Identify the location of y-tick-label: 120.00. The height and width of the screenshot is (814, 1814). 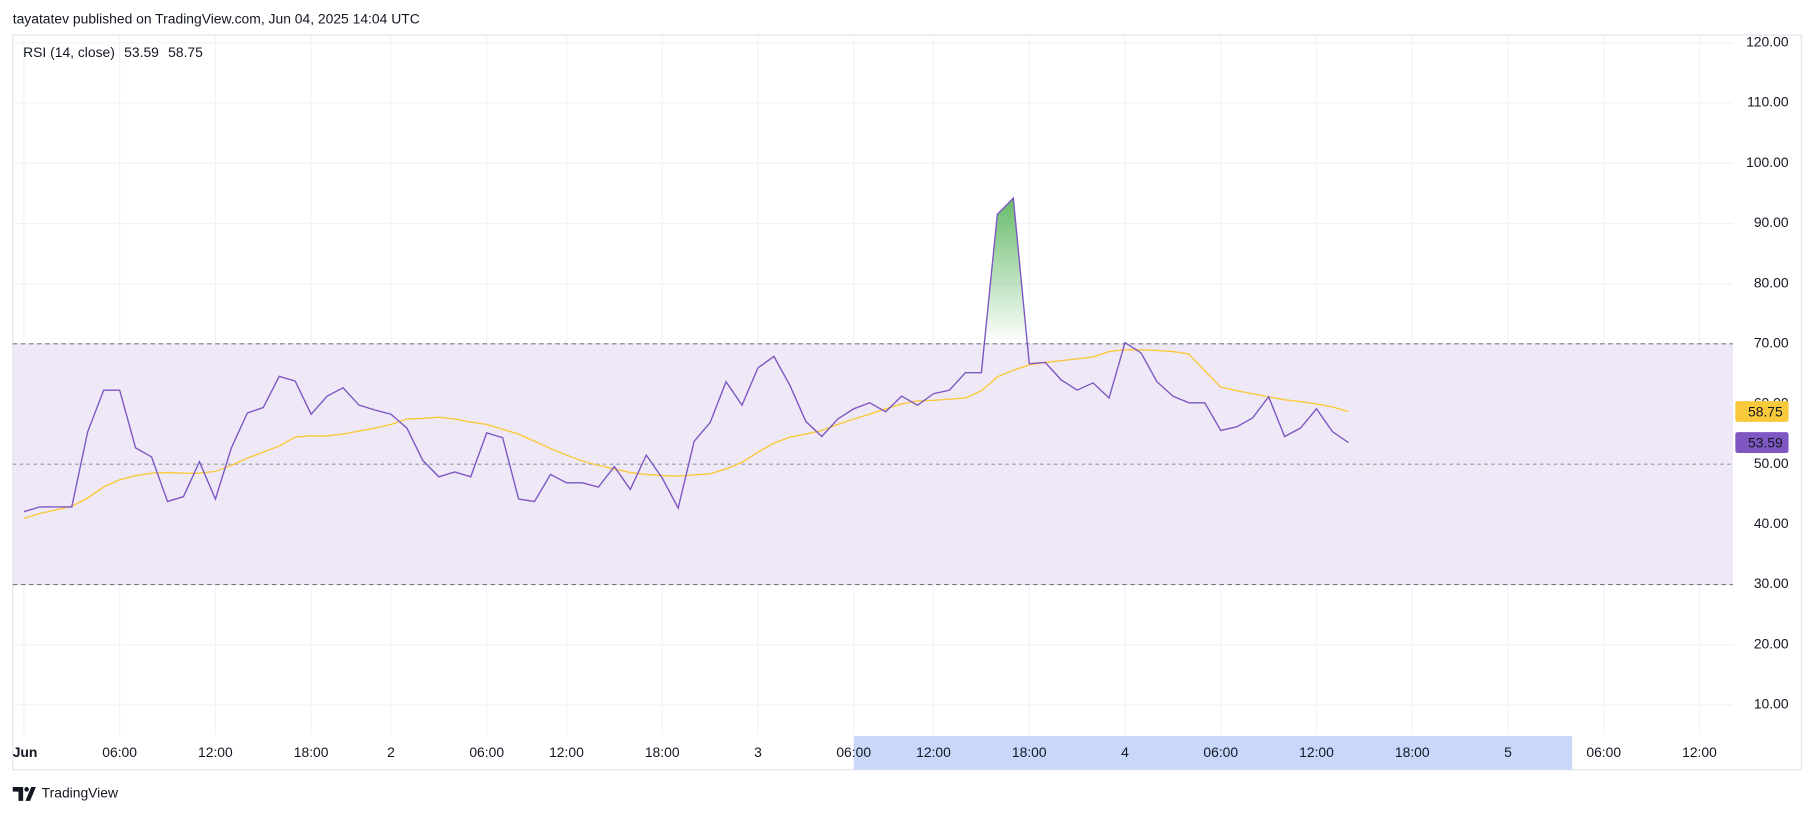
(1767, 42).